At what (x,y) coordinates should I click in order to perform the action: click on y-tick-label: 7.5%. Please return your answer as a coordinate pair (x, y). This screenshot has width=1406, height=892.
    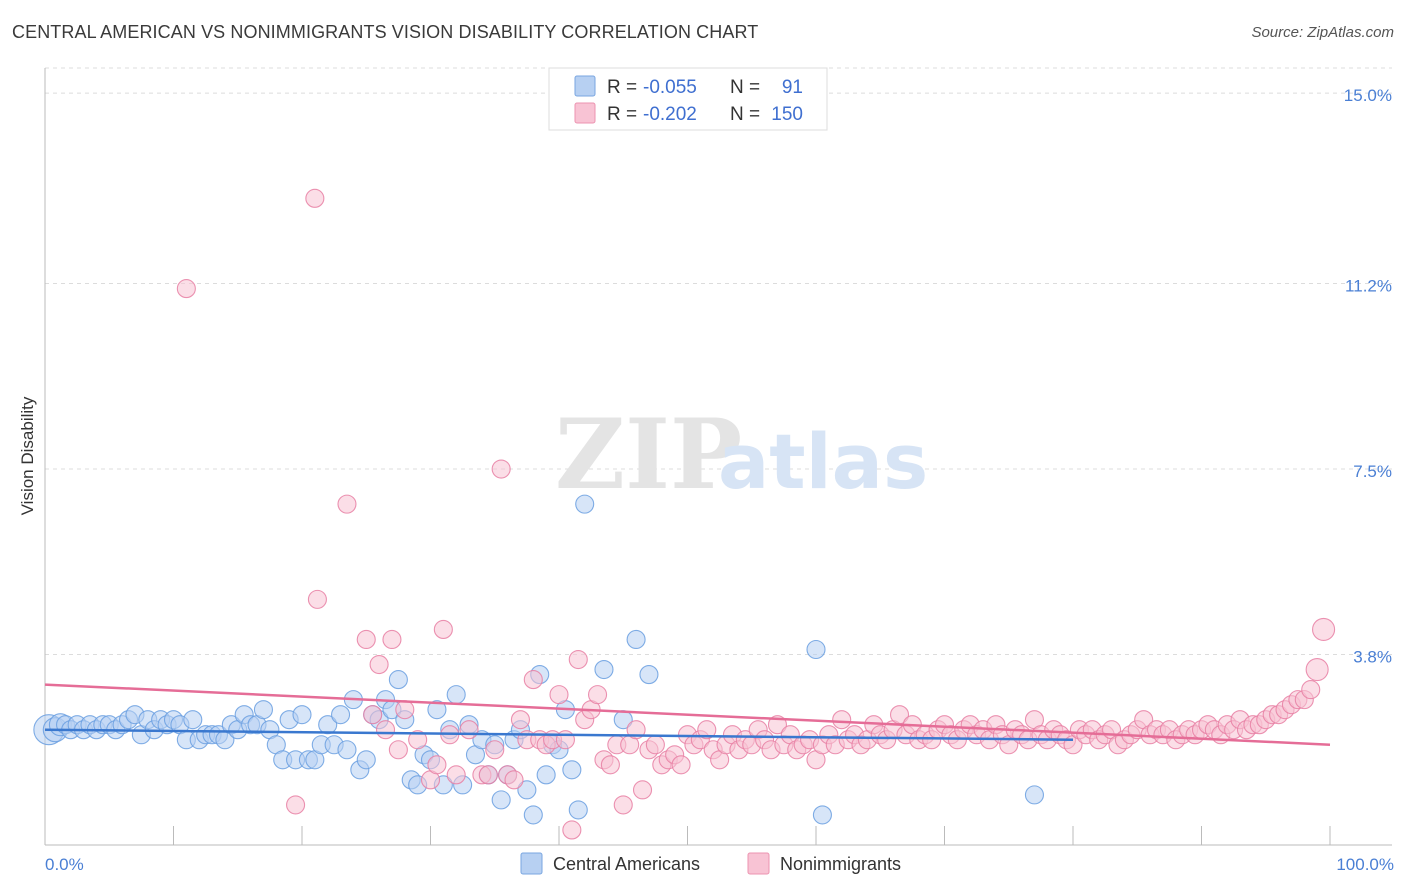
    Looking at the image, I should click on (1372, 471).